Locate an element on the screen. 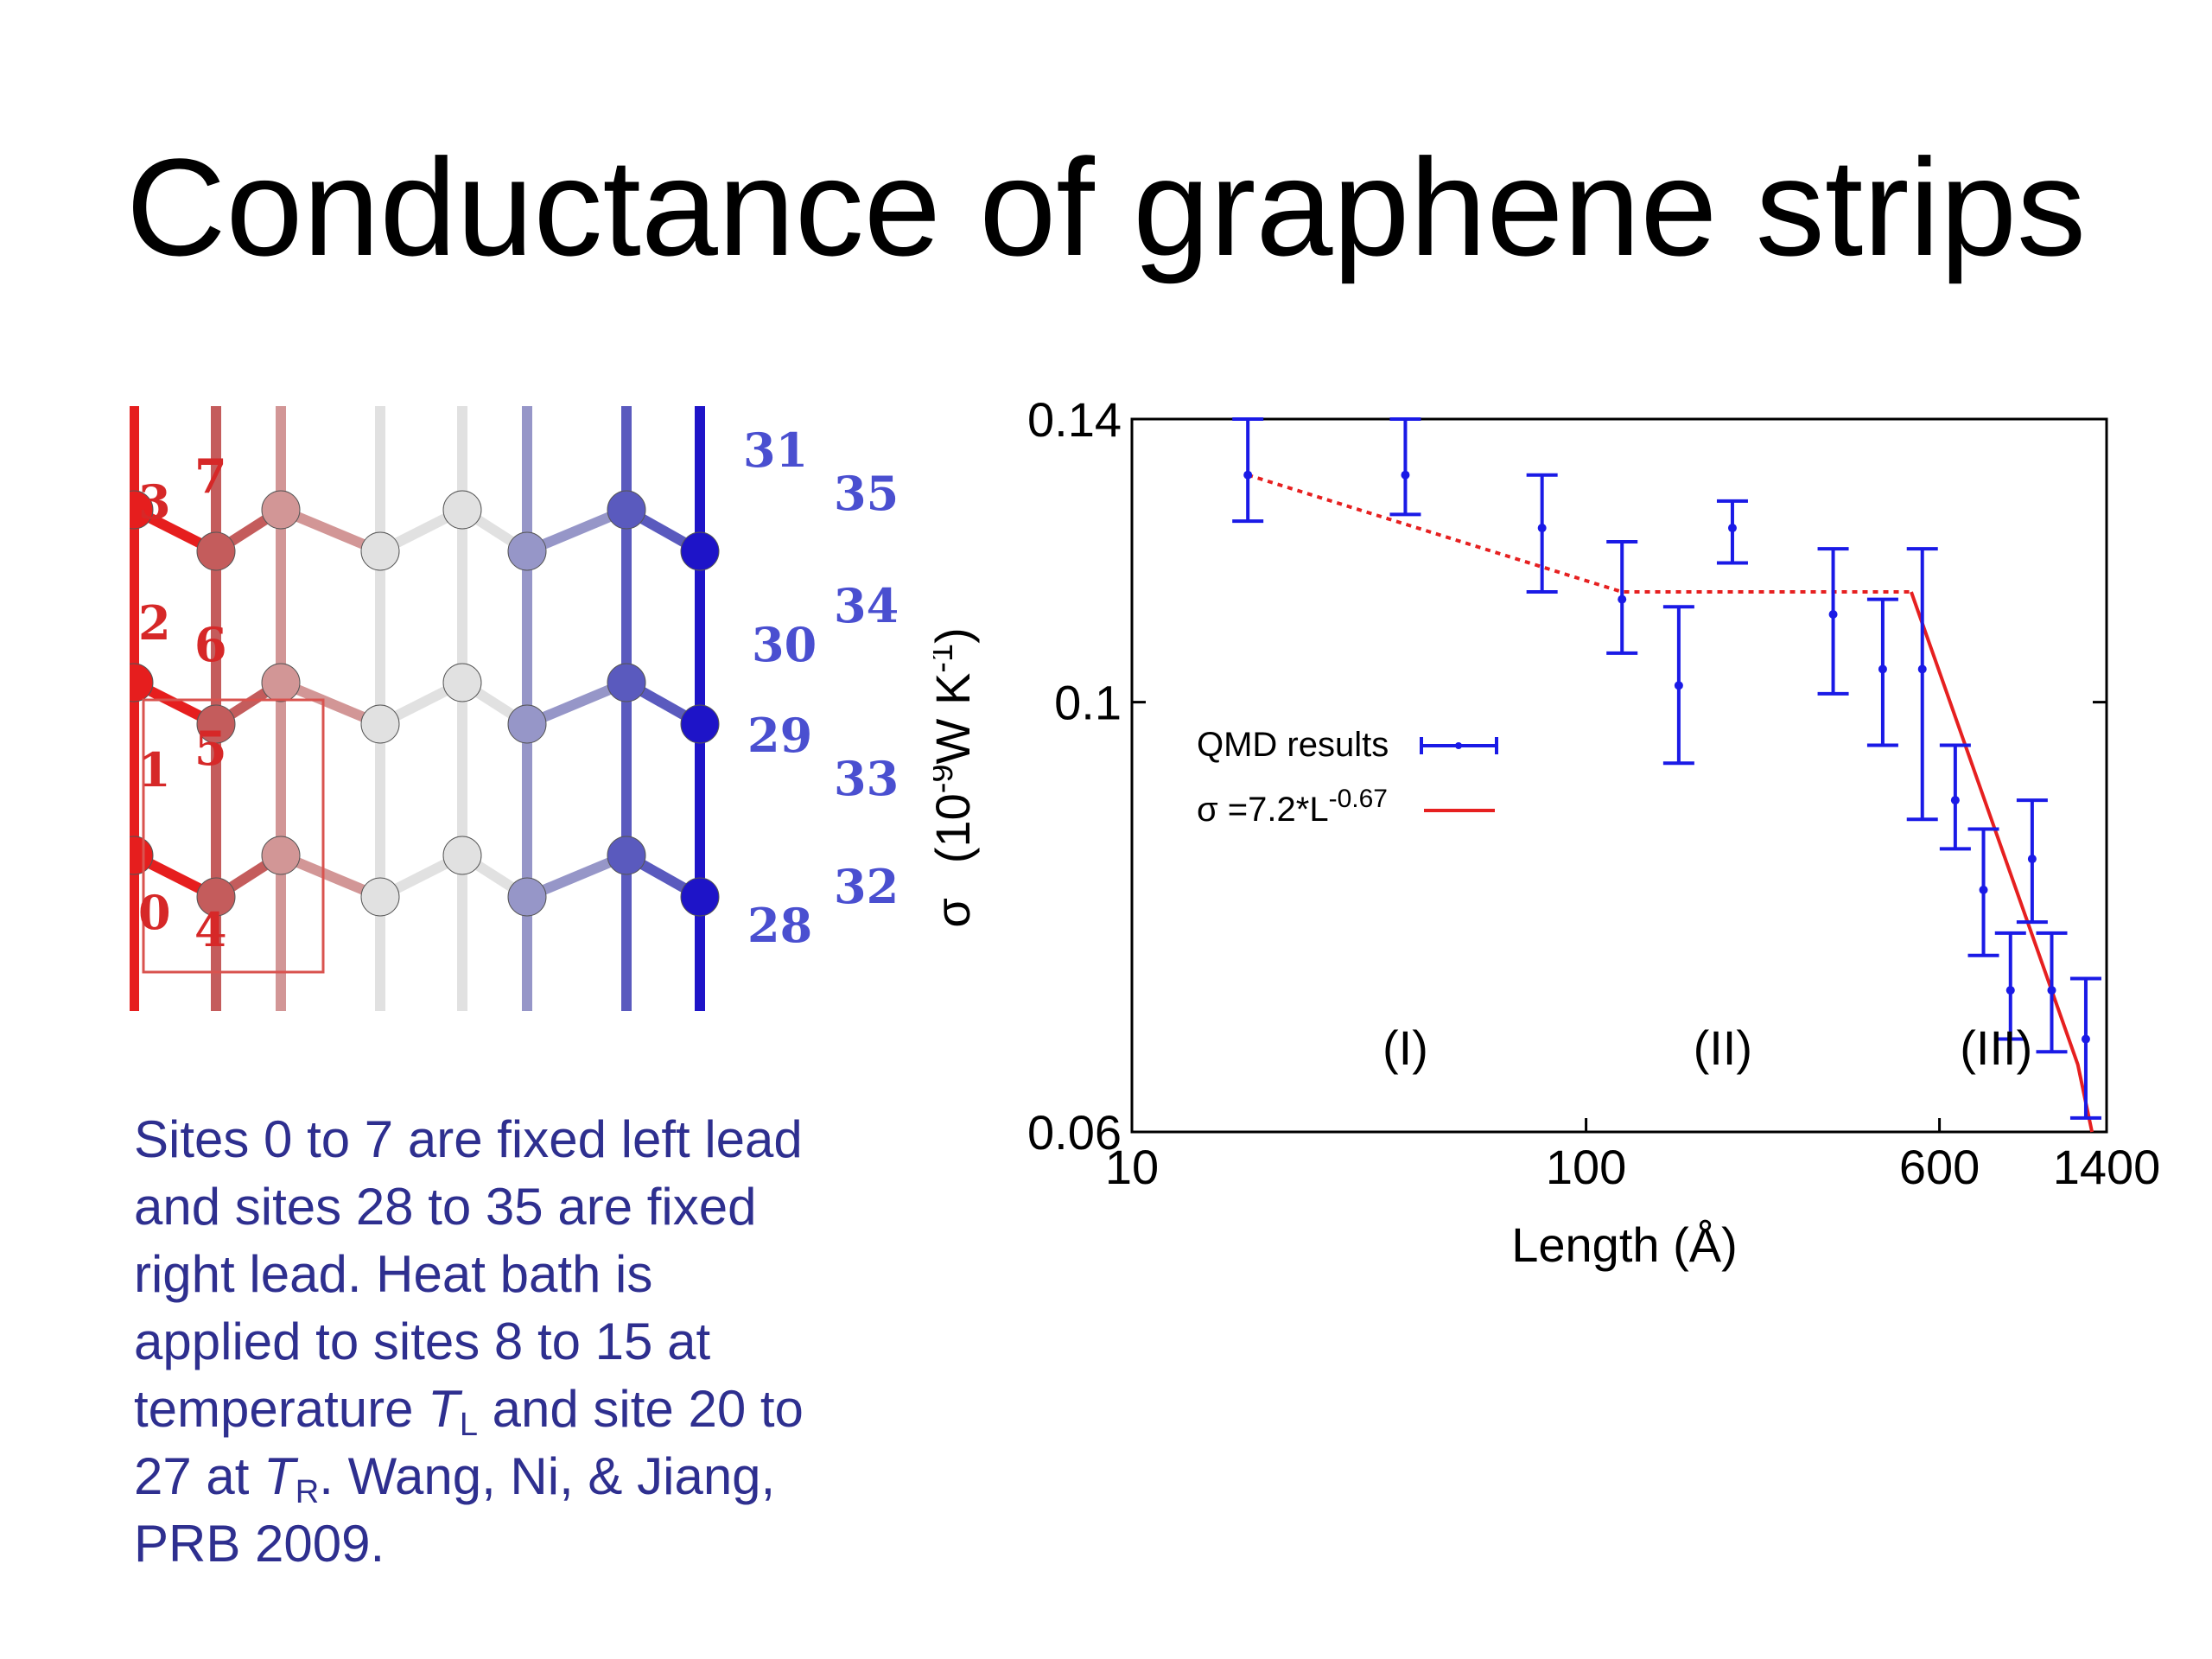  graphene-lattice-diagram: 3 7 2 6 1 5 0 4 31 35 34 30 29 33 32 28 is located at coordinates (514, 708).